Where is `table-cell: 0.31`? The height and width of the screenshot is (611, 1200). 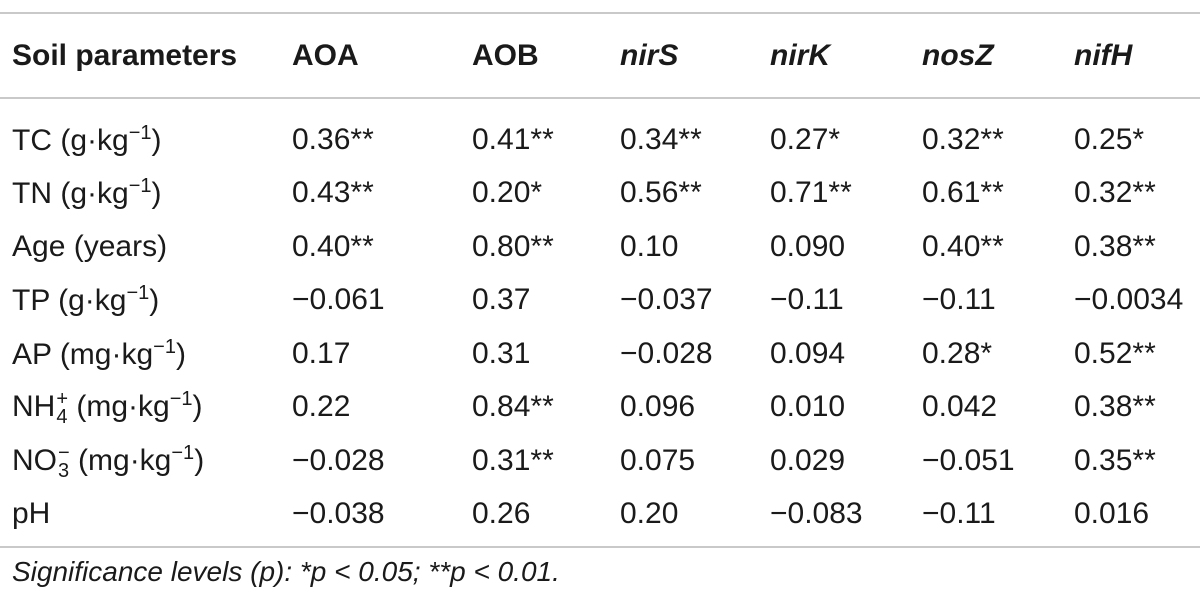
table-cell: 0.31 is located at coordinates (501, 353).